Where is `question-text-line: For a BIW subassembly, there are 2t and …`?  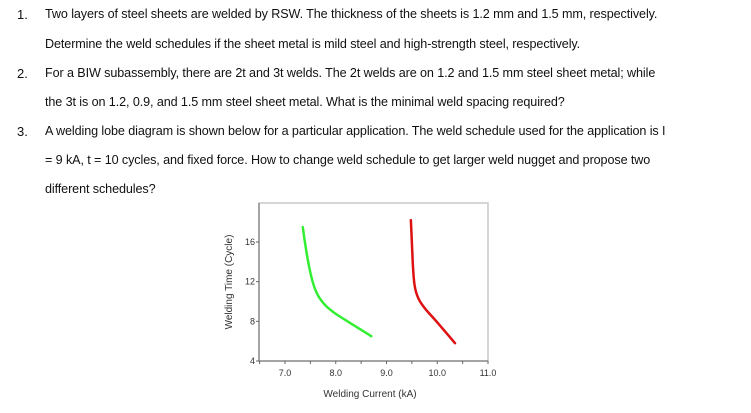 question-text-line: For a BIW subassembly, there are 2t and … is located at coordinates (350, 73).